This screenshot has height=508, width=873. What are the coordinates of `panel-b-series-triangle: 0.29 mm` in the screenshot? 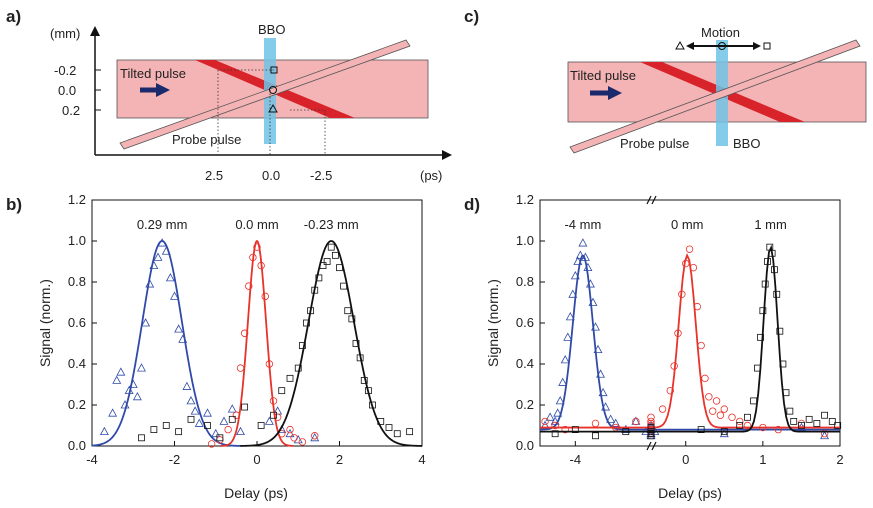 It's located at (205, 332).